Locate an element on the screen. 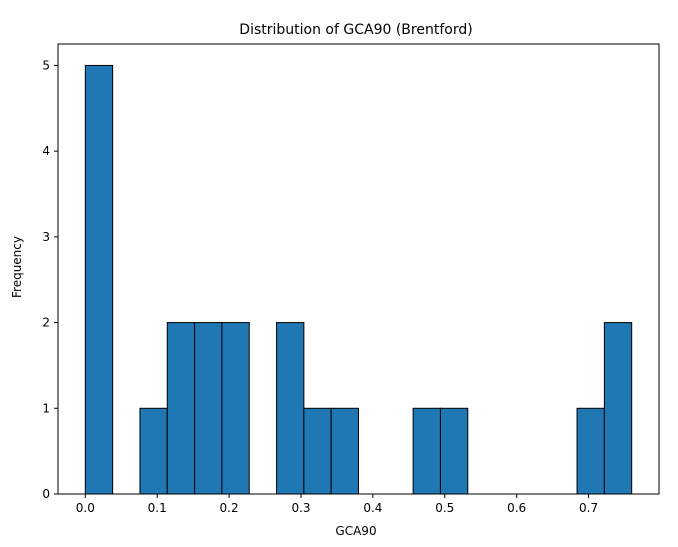  x-tick-label: 0.4 is located at coordinates (372, 508).